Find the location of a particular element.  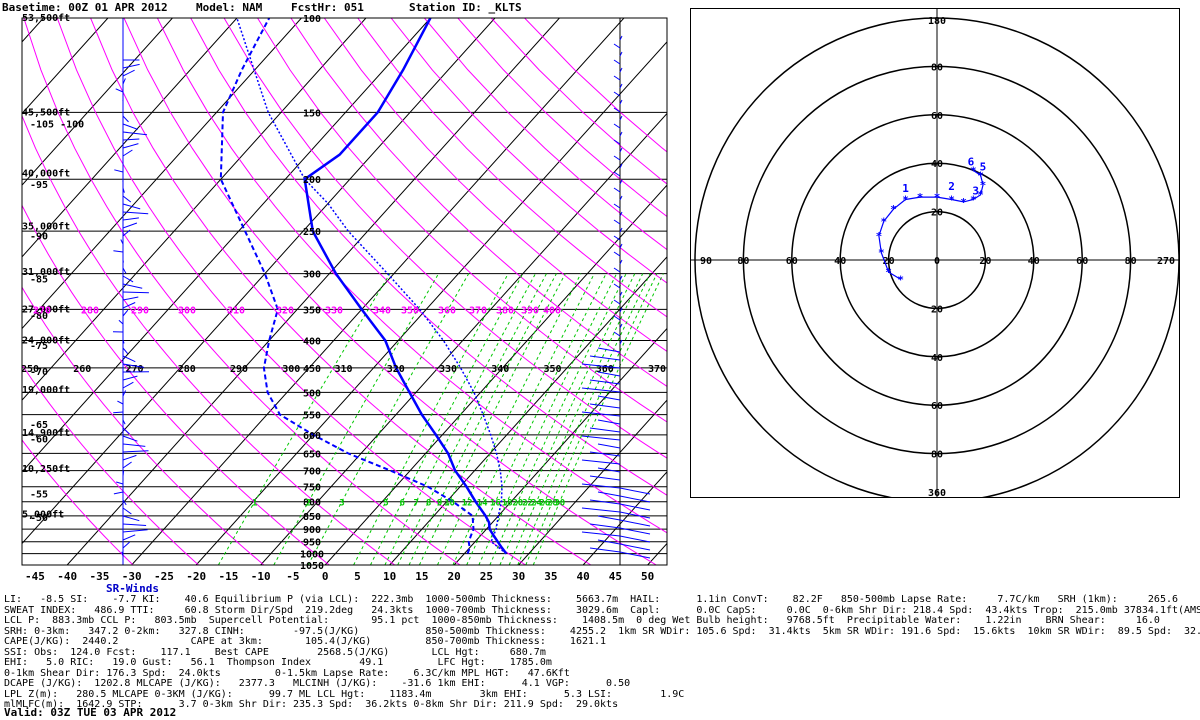

height-label: 53,500ft is located at coordinates (46, 18).